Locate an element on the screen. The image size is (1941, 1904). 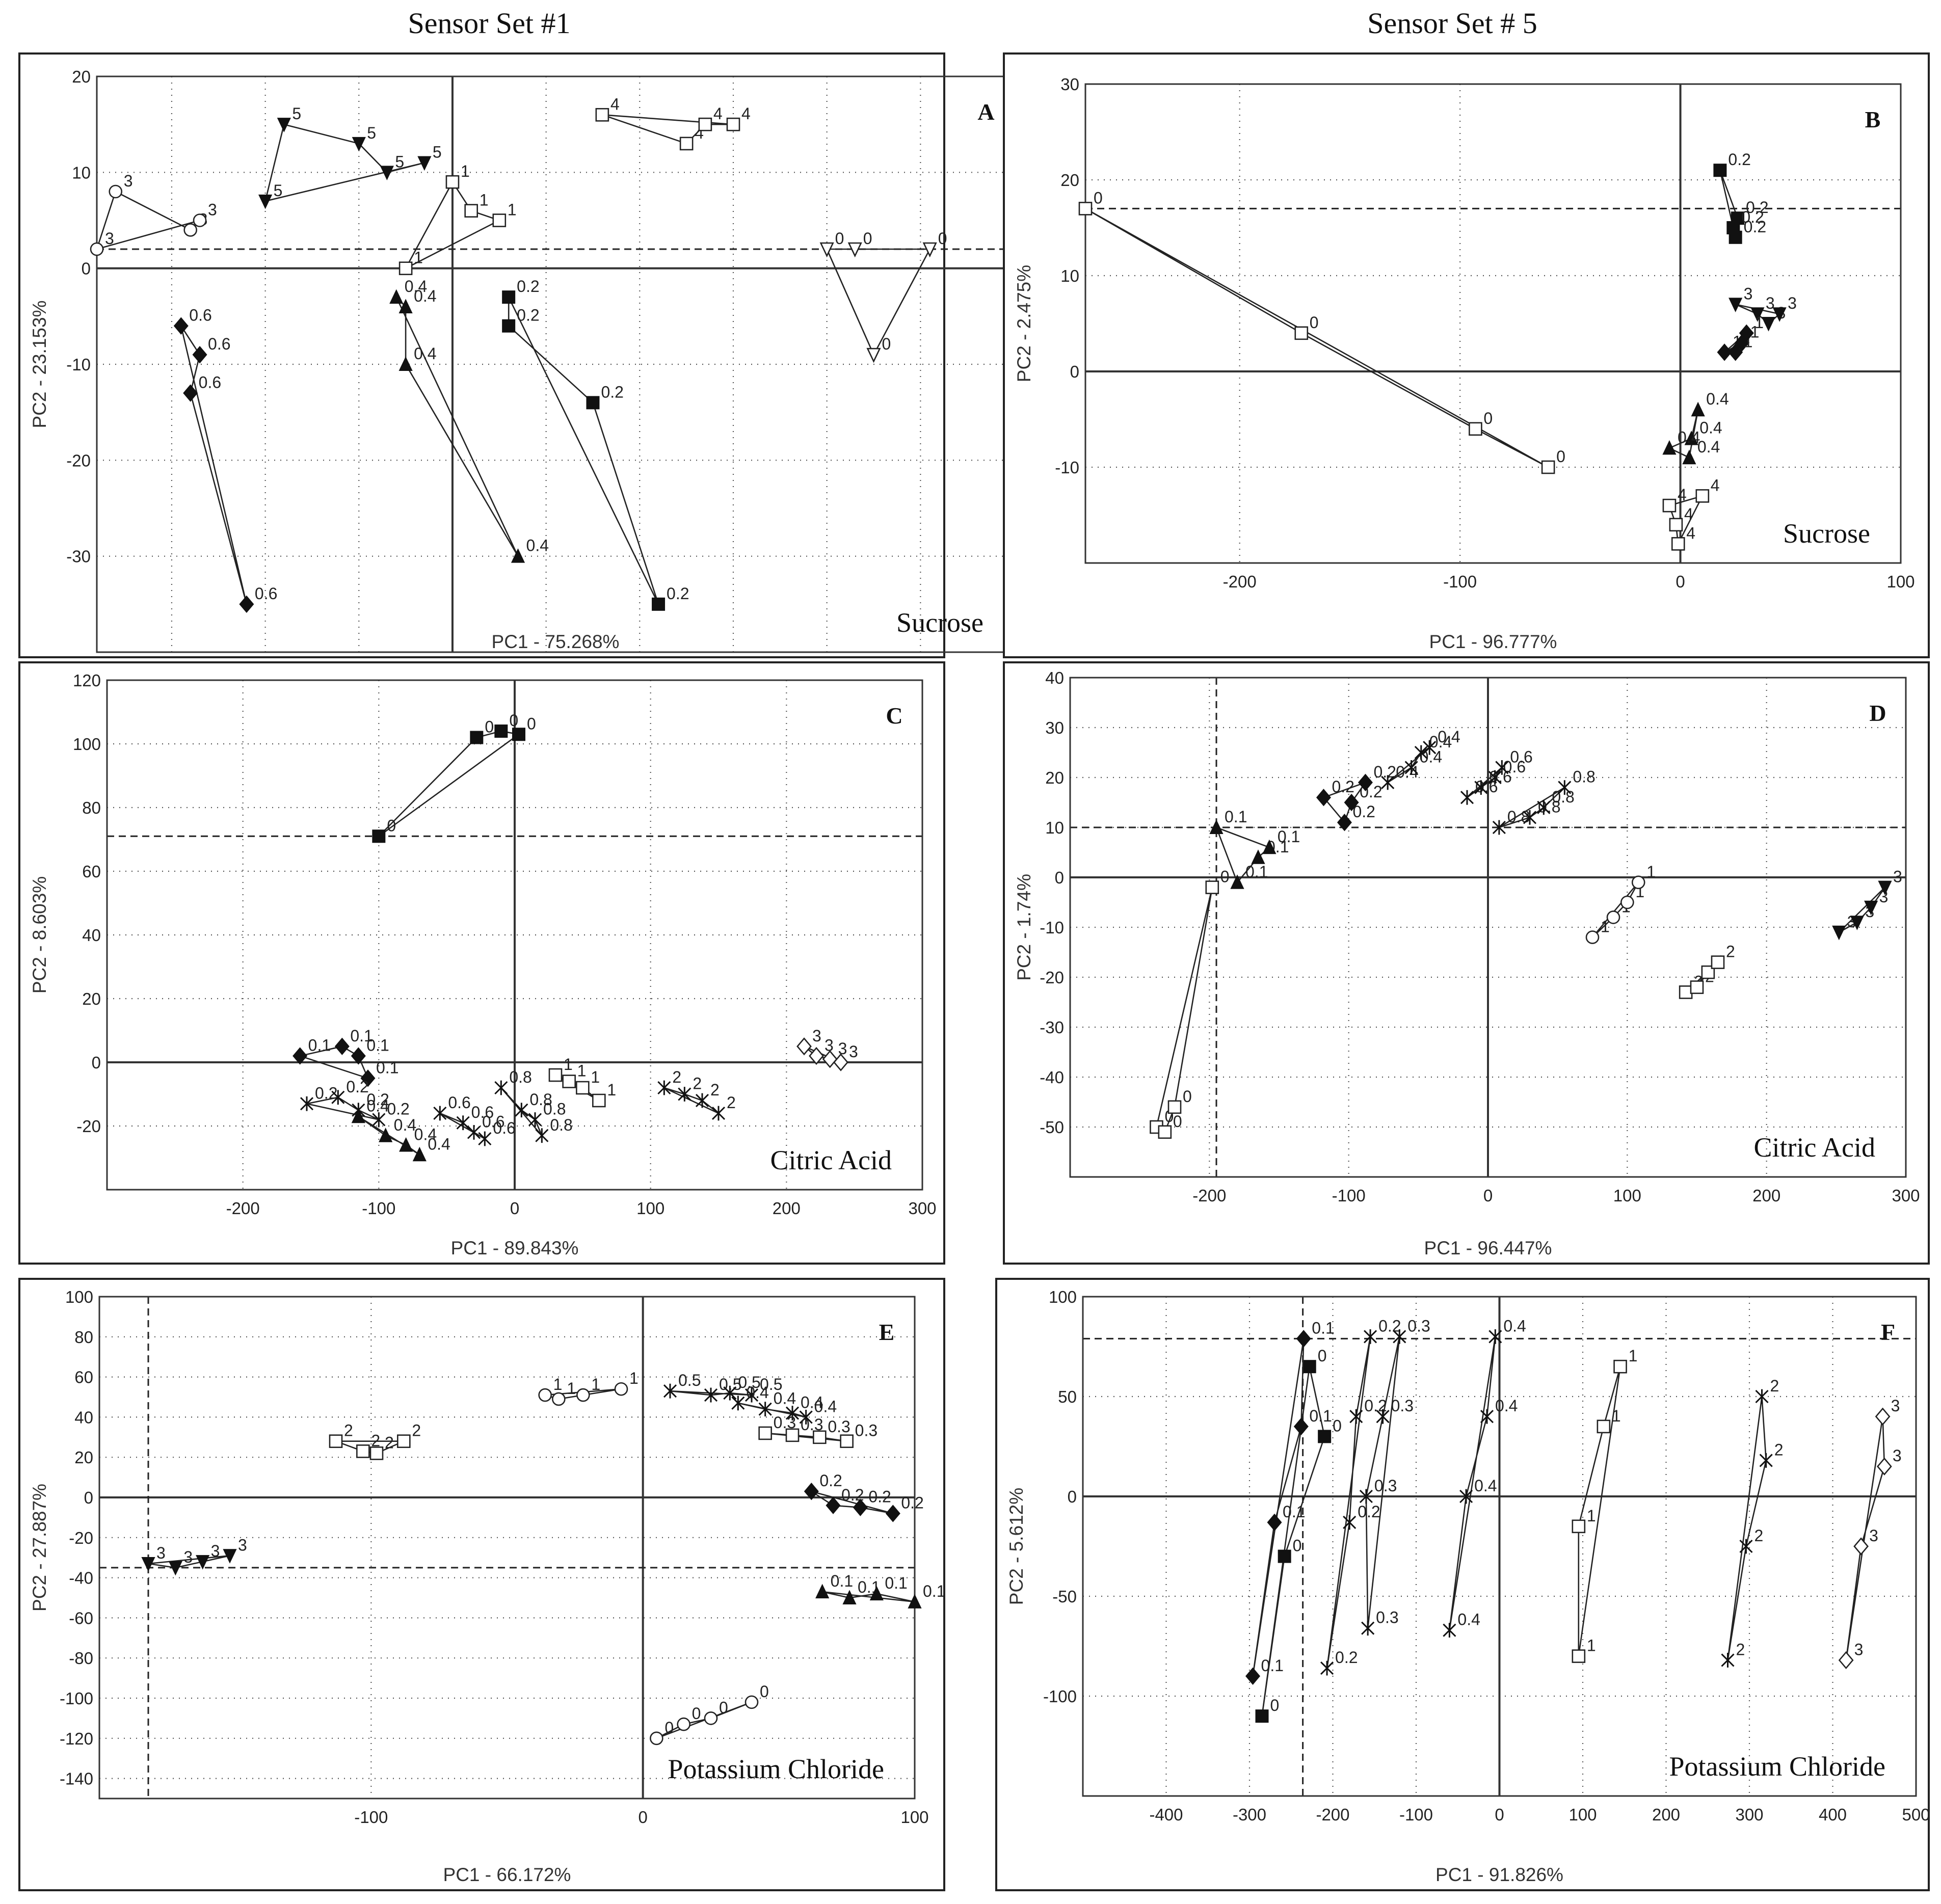
y-tick-label: -50 is located at coordinates (1052, 1127).